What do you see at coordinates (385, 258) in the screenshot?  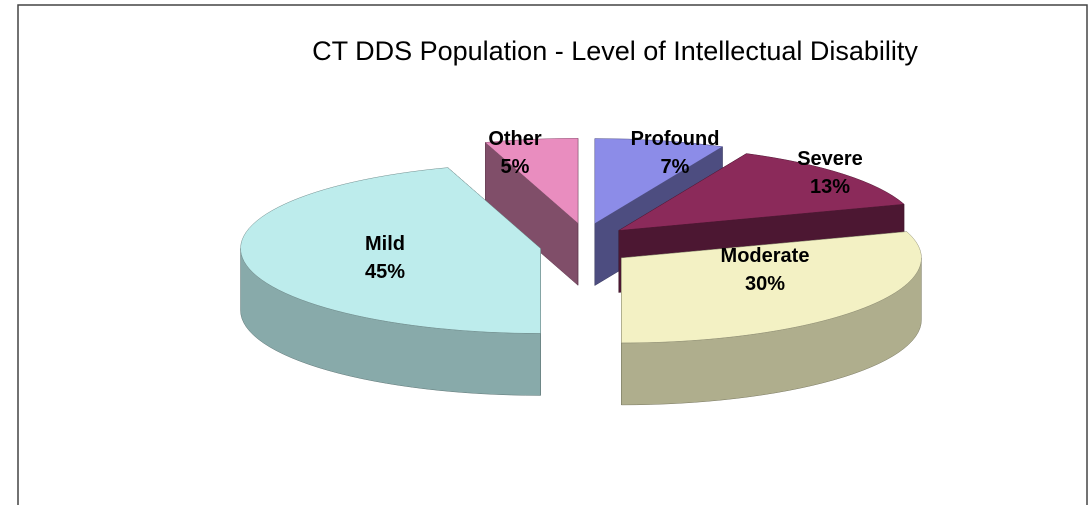 I see `data-label: Mild 45%` at bounding box center [385, 258].